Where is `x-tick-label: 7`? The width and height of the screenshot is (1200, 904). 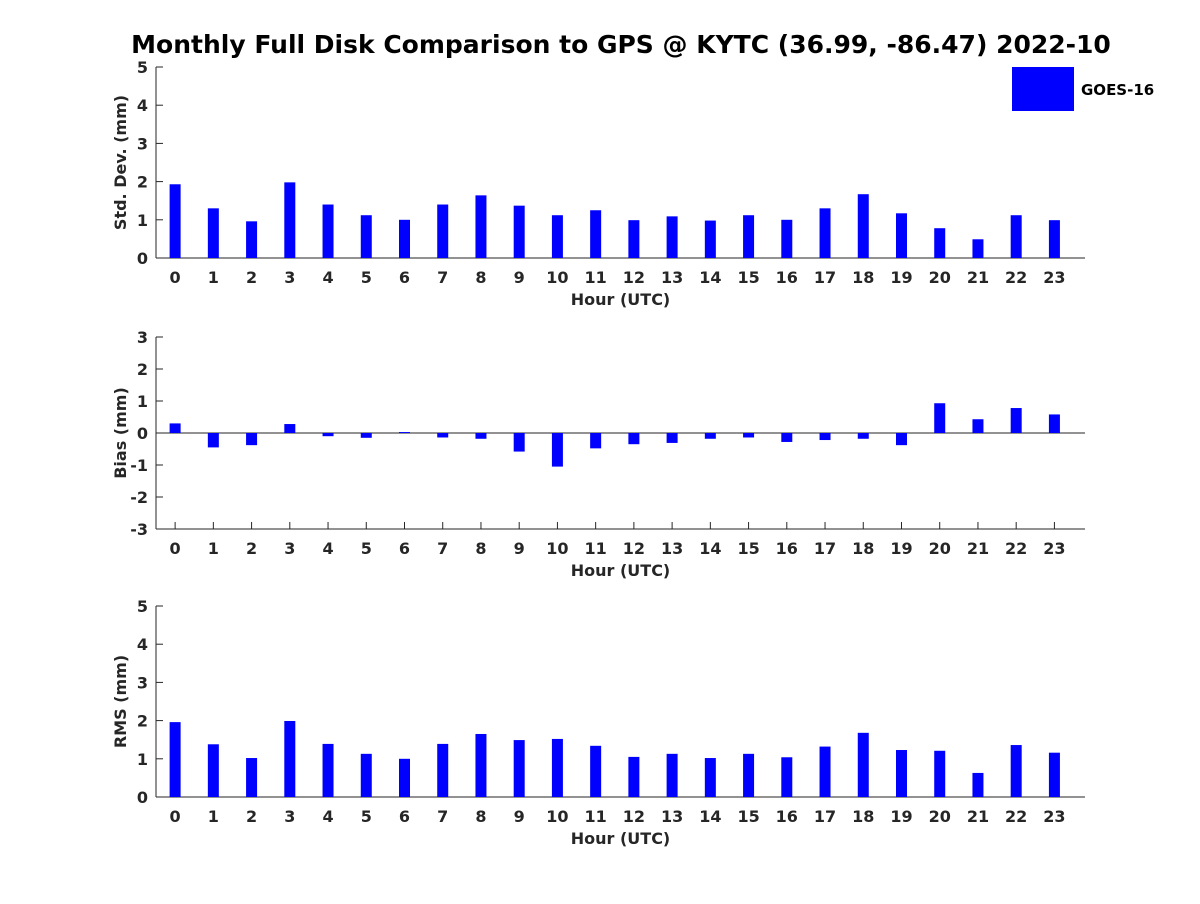 x-tick-label: 7 is located at coordinates (442, 277).